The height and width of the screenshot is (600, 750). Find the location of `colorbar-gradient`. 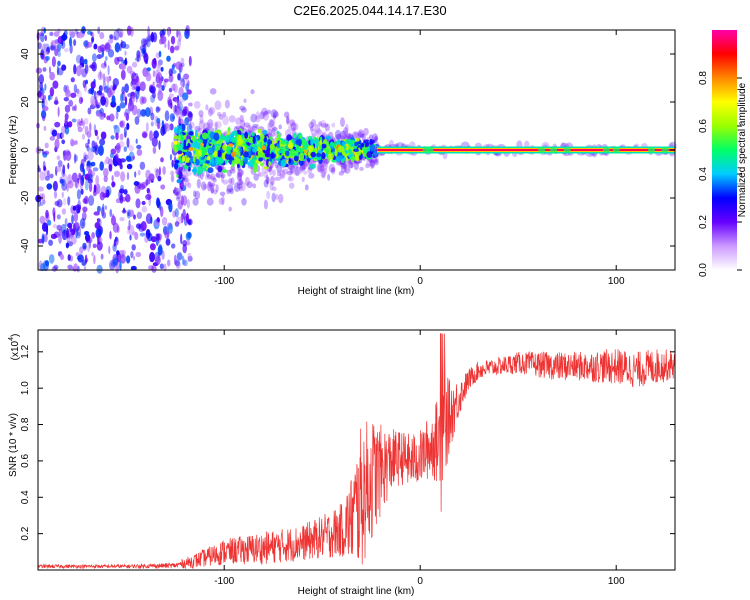

colorbar-gradient is located at coordinates (724, 150).